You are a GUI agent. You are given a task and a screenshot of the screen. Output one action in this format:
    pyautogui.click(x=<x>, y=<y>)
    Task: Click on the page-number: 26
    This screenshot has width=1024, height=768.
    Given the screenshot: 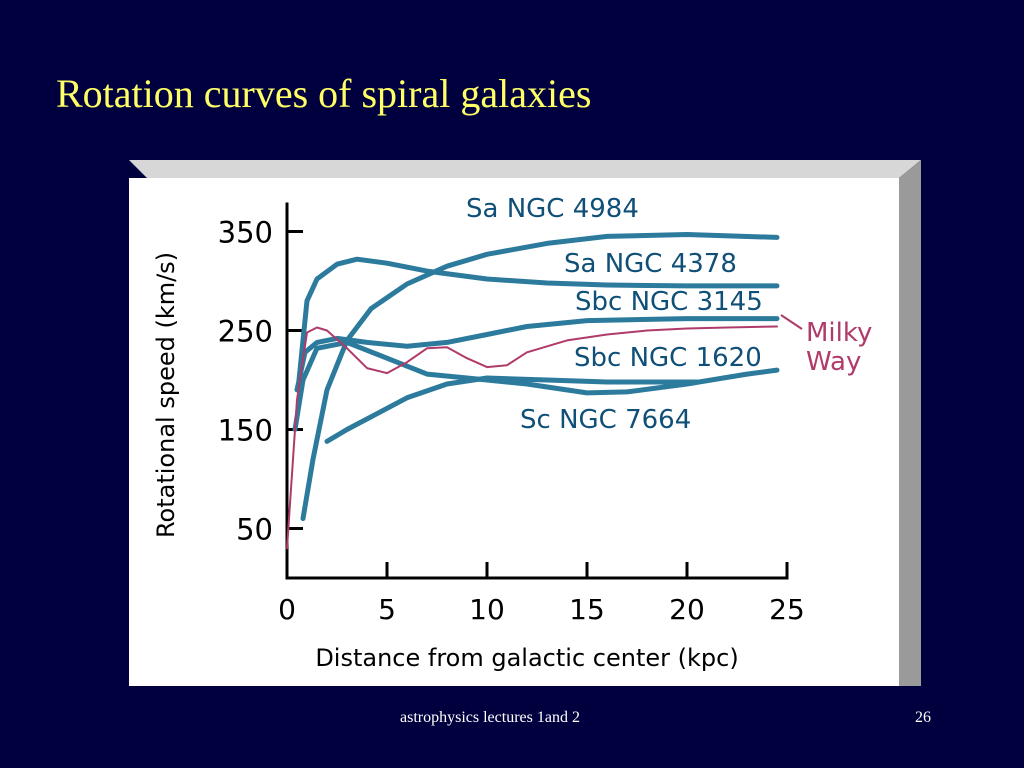 What is the action you would take?
    pyautogui.click(x=923, y=717)
    